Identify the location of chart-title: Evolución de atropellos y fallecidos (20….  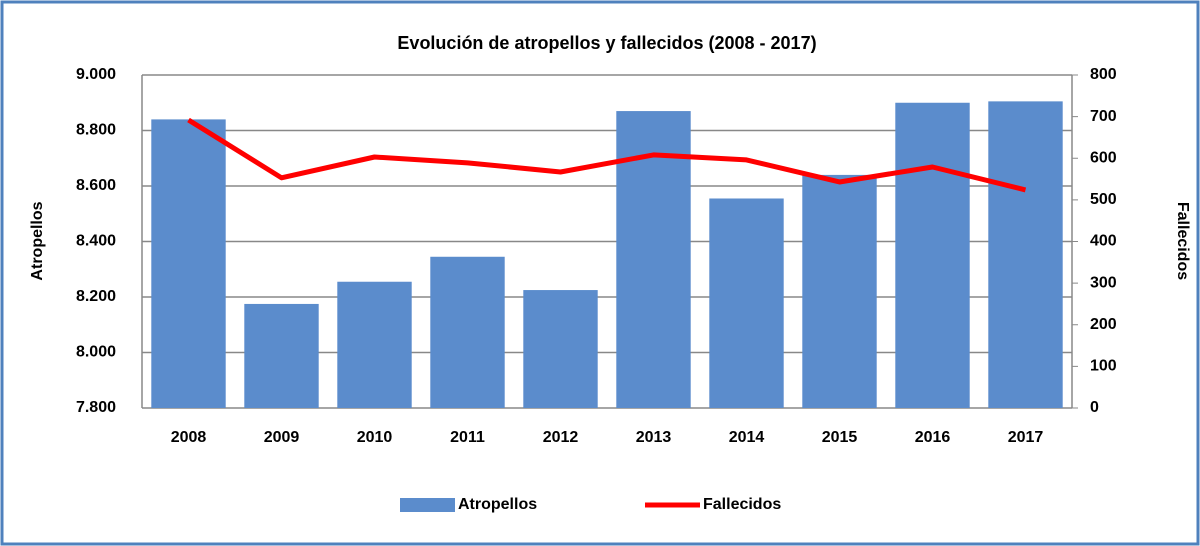
(606, 43).